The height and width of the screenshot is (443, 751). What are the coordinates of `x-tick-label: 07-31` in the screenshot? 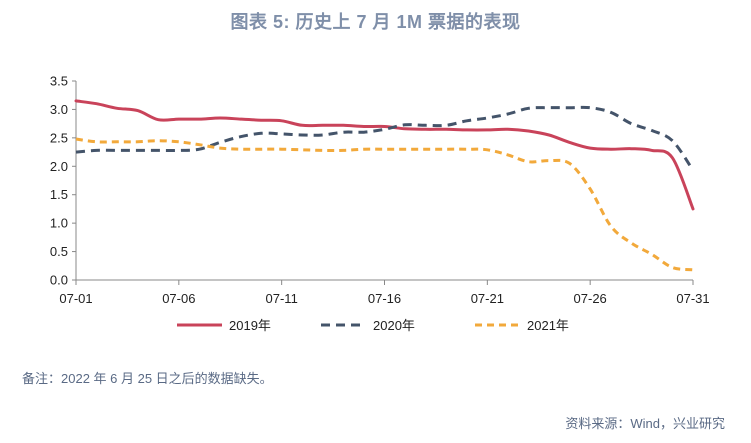 It's located at (692, 298).